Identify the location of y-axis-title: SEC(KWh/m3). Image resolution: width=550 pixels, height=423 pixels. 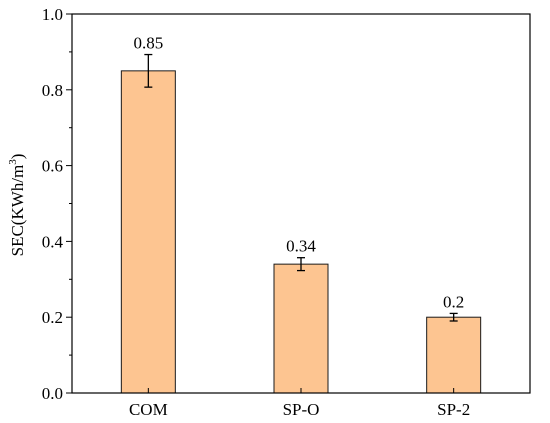
(17, 205).